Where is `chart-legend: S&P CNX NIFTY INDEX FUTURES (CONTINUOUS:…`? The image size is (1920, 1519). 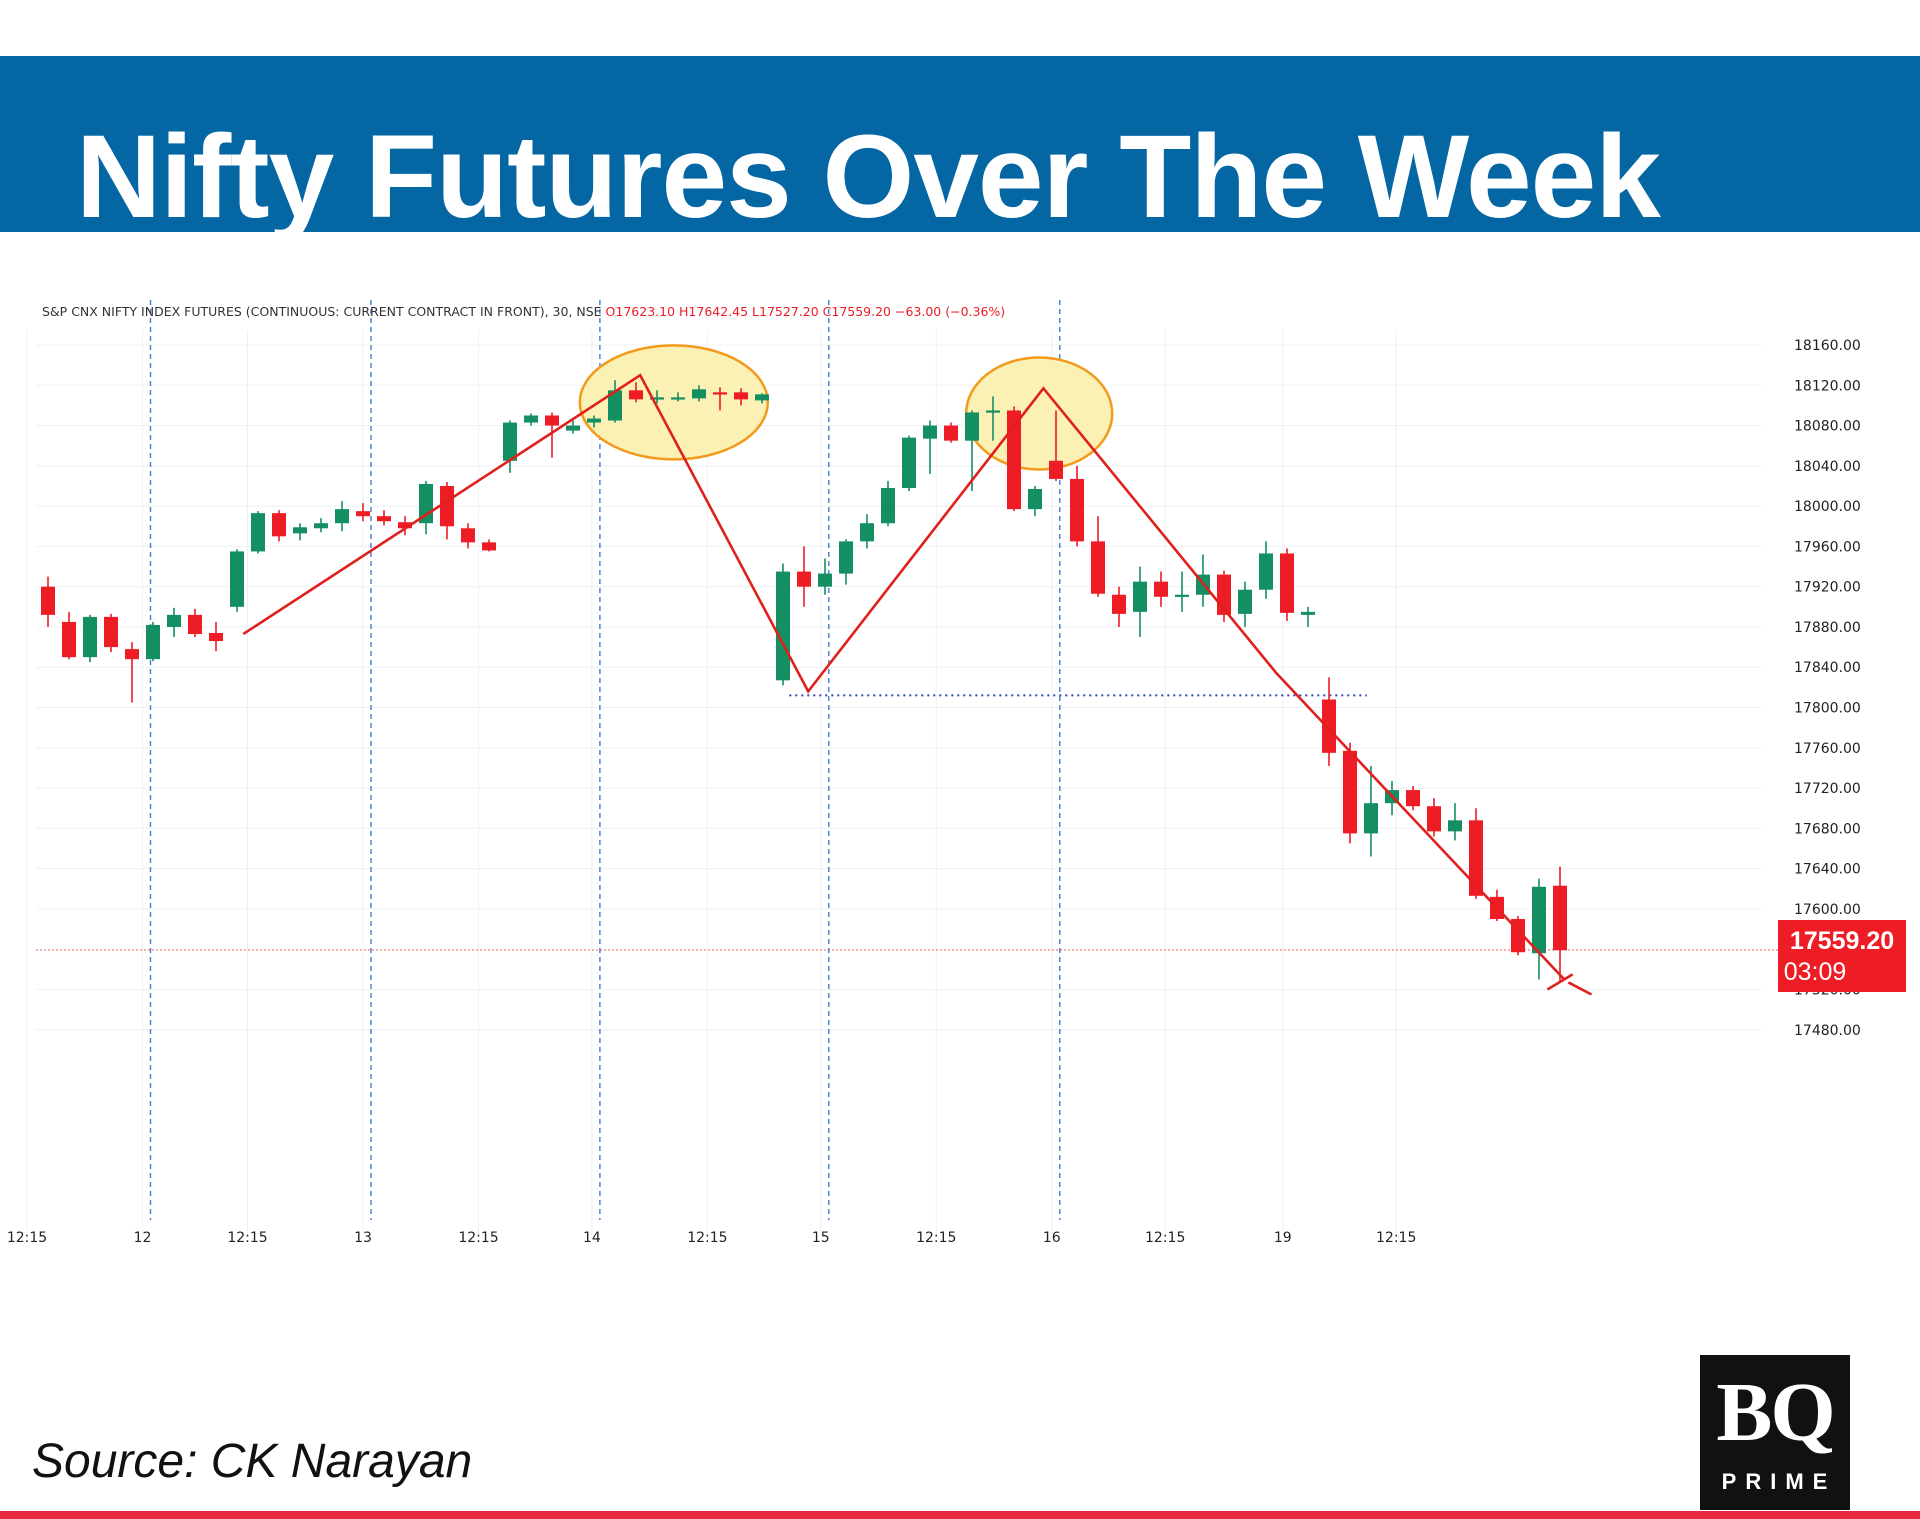 chart-legend: S&P CNX NIFTY INDEX FUTURES (CONTINUOUS:… is located at coordinates (523, 311).